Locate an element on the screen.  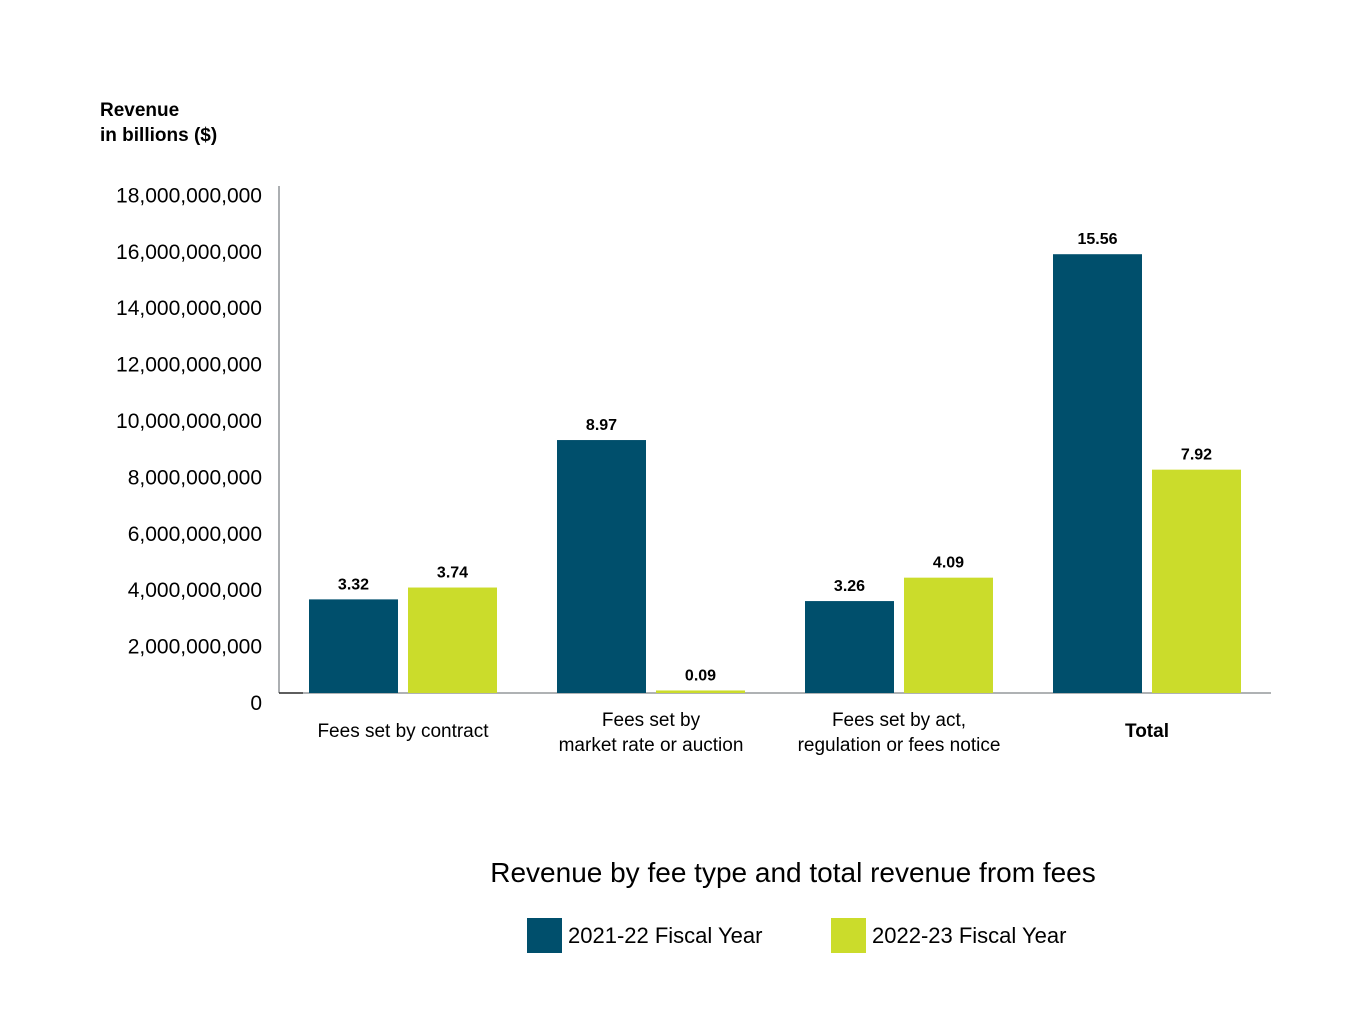
y-tick-label: 14,000,000,000 is located at coordinates (189, 308).